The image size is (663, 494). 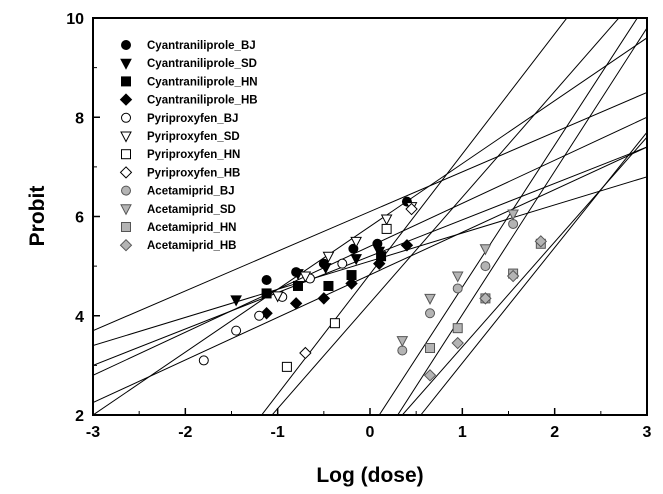 I want to click on legend-label: Pyriproxyfen_HN, so click(x=193, y=155).